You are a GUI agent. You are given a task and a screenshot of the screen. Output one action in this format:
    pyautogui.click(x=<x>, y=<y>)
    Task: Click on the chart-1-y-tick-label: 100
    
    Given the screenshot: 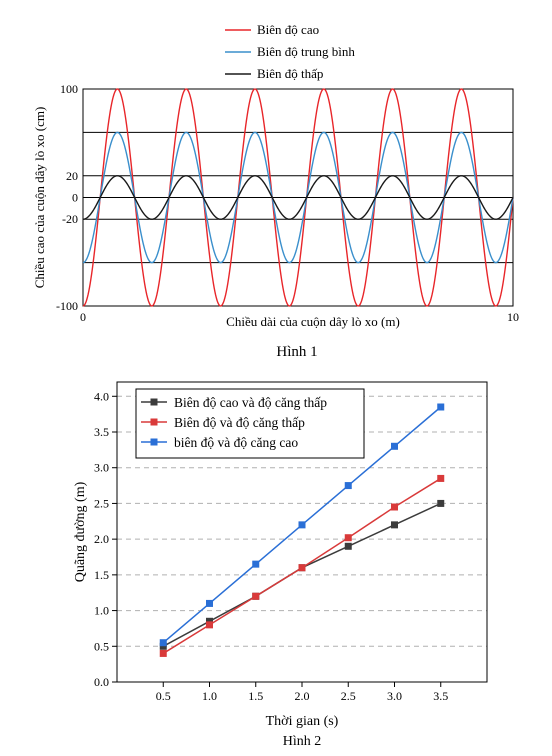 What is the action you would take?
    pyautogui.click(x=69, y=89)
    